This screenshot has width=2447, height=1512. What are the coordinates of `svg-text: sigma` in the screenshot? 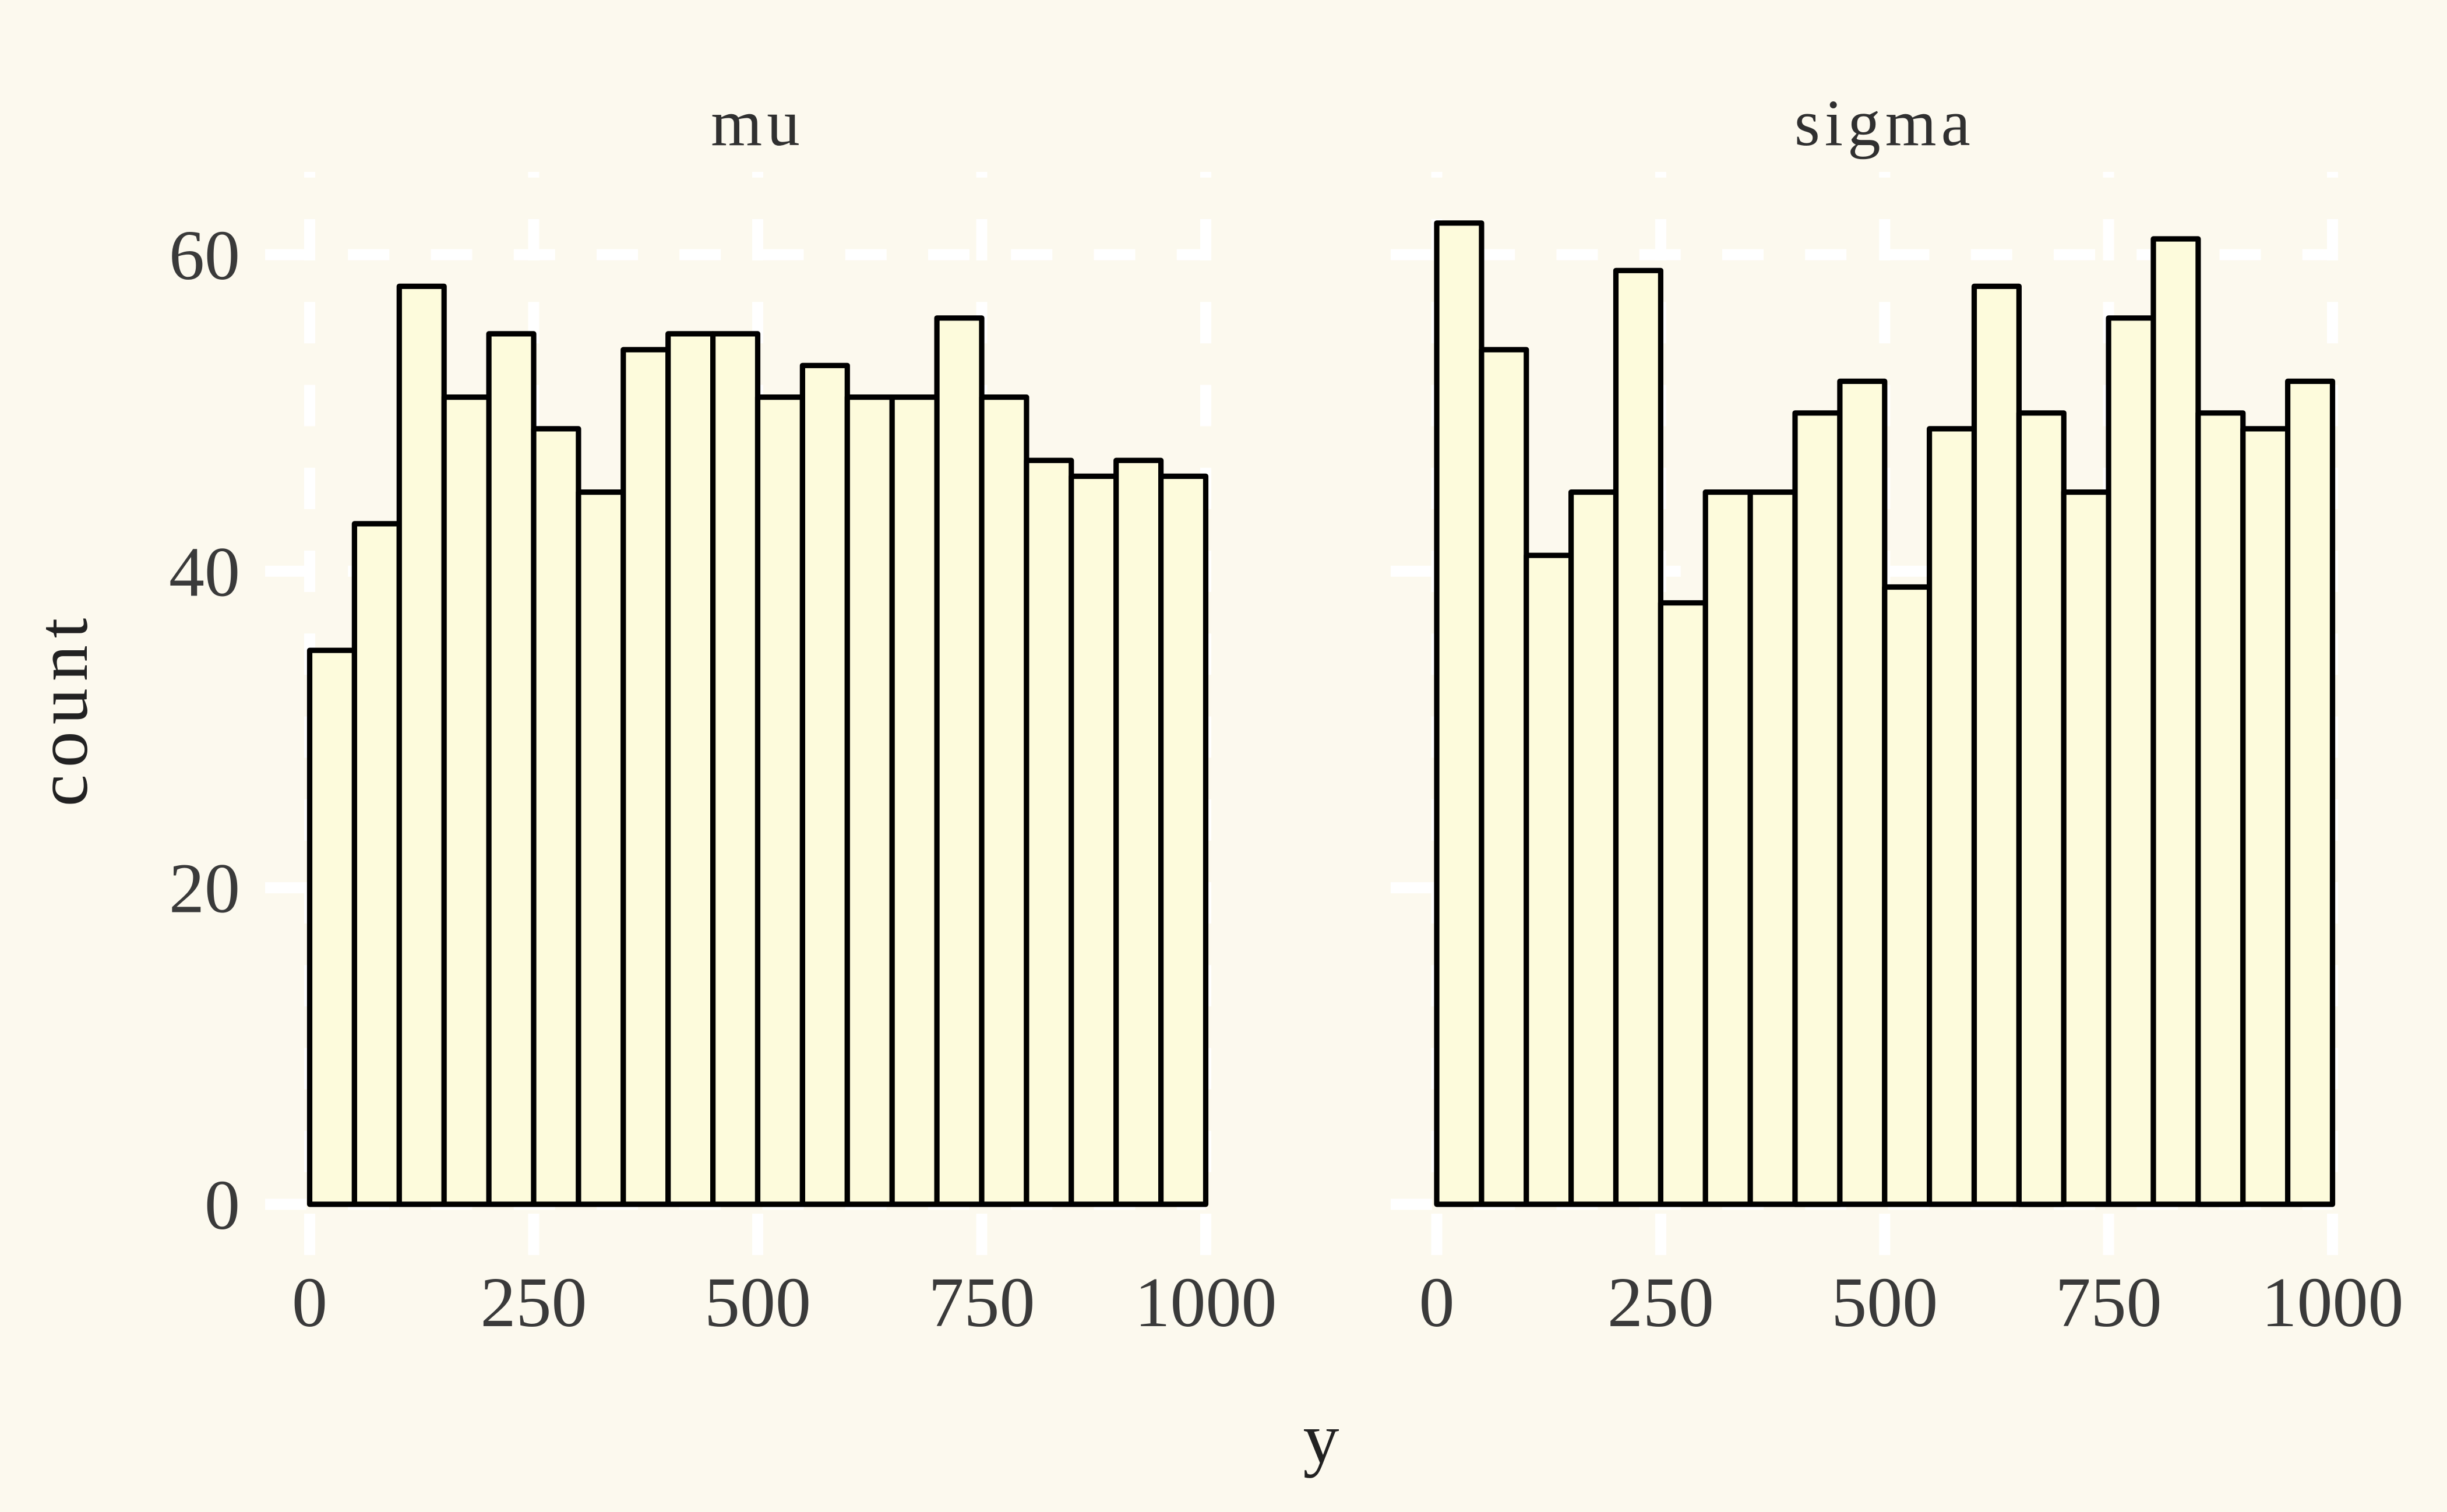 It's located at (1884, 123).